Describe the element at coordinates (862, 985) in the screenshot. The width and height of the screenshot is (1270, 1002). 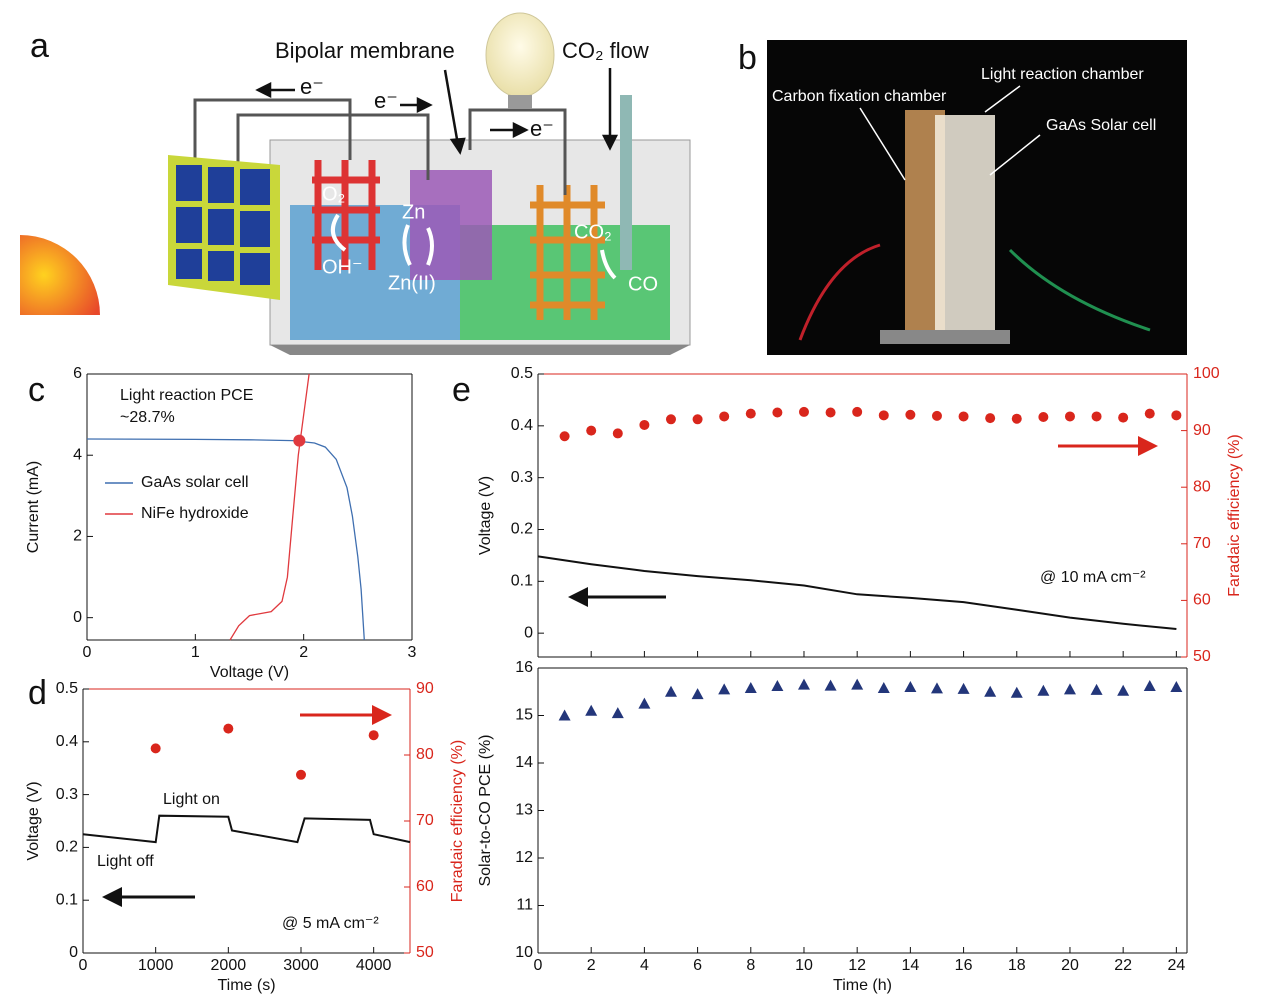
I see `x-axis-label: Time (h)` at that location.